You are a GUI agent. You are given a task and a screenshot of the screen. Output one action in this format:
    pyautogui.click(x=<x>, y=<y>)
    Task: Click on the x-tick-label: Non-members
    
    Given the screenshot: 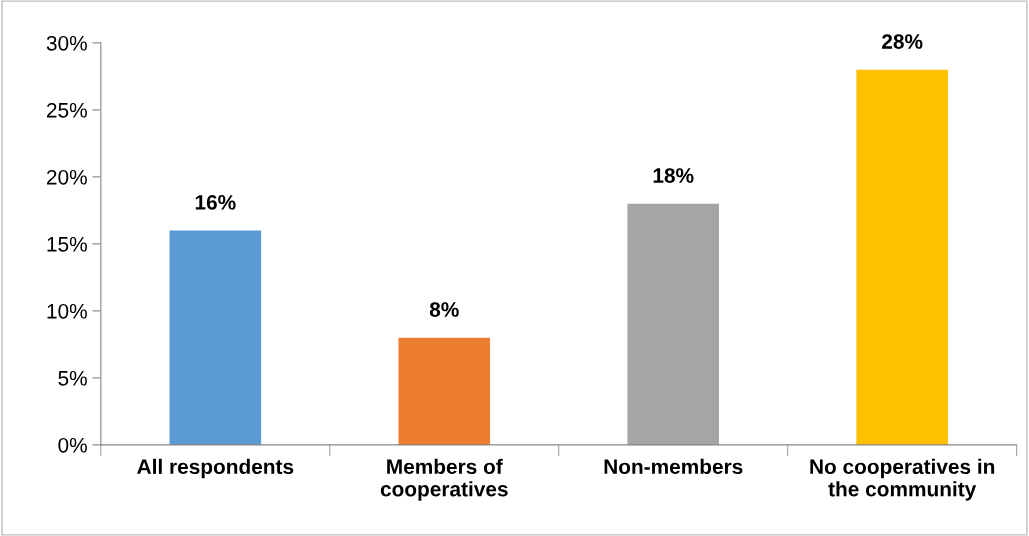 What is the action you would take?
    pyautogui.click(x=673, y=466)
    